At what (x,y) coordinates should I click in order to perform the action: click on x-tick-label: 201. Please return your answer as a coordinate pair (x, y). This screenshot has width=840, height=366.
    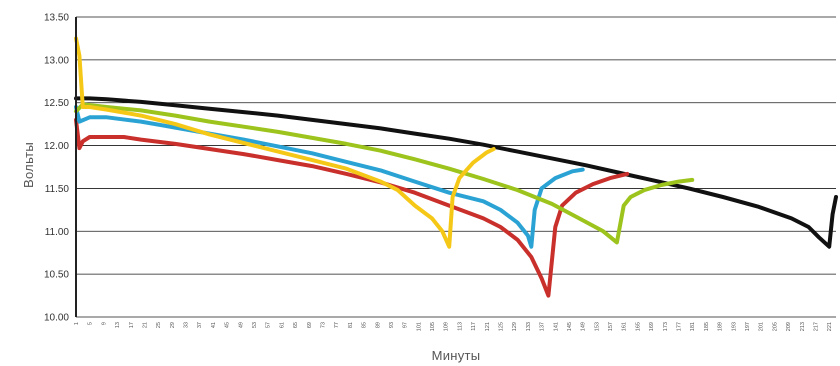
    Looking at the image, I should click on (762, 326).